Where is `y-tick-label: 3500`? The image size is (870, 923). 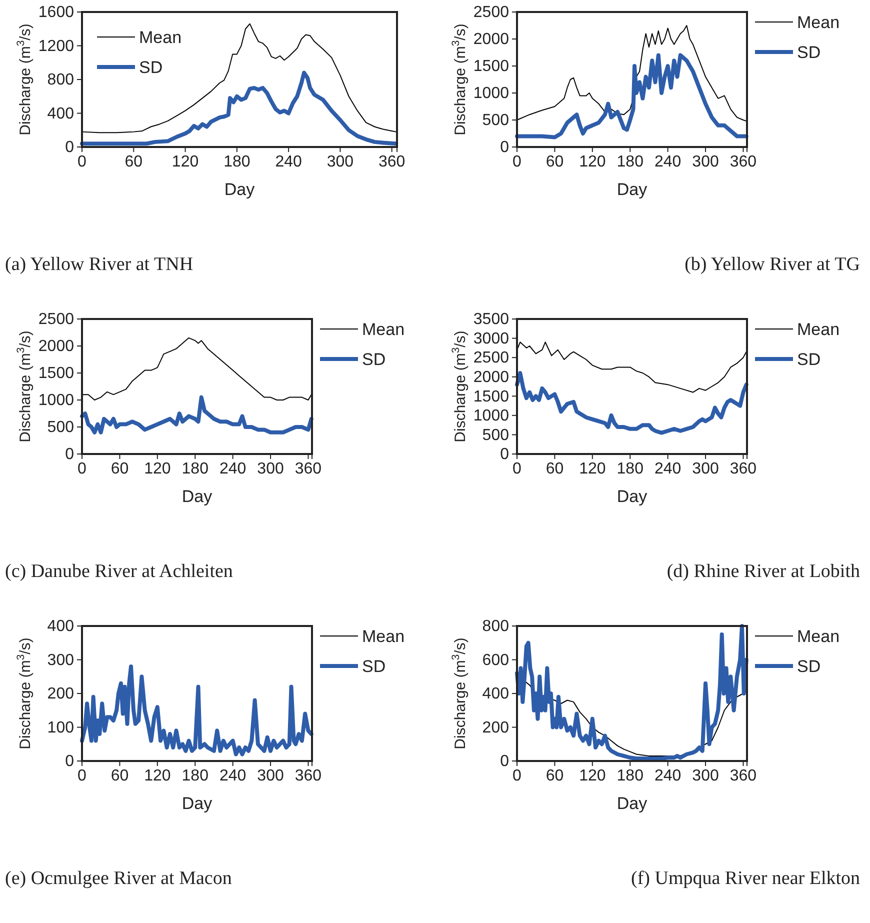
y-tick-label: 3500 is located at coordinates (491, 319).